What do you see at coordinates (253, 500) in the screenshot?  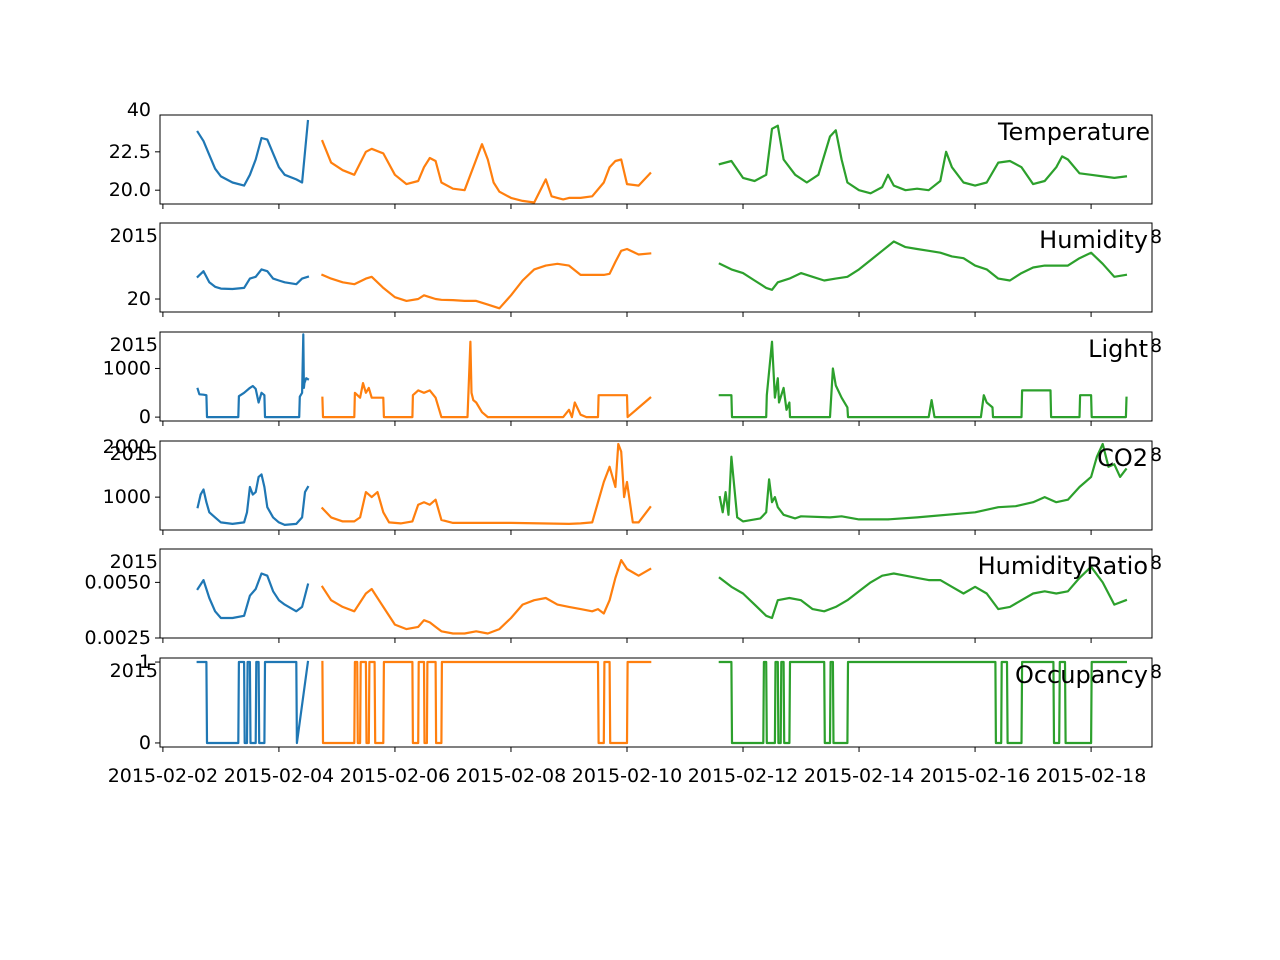 I see `co2-series-train` at bounding box center [253, 500].